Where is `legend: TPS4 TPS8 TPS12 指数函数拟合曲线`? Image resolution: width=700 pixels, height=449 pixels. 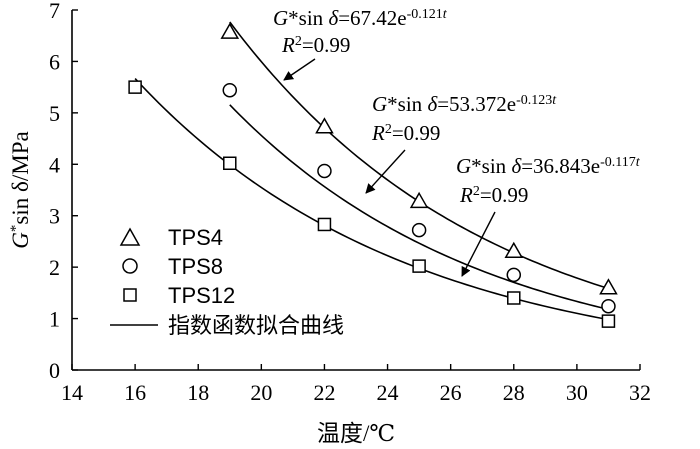
legend: TPS4 TPS8 TPS12 指数函数拟合曲线 is located at coordinates (227, 281).